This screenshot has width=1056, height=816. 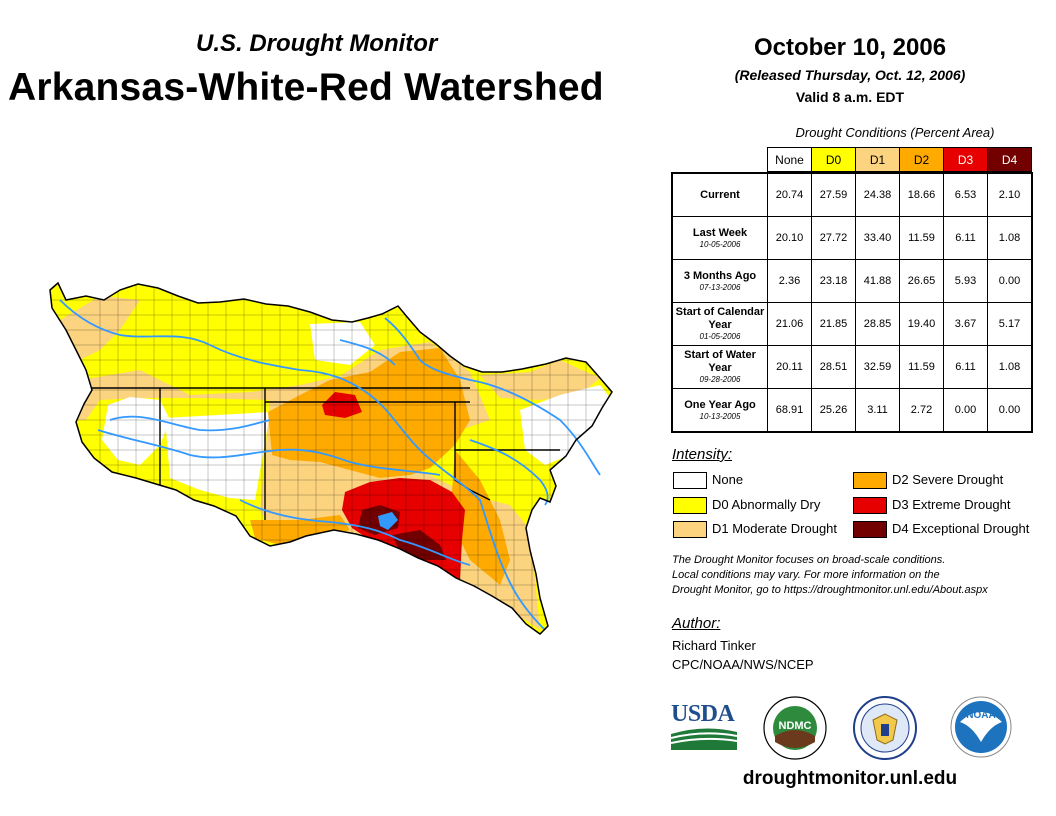 What do you see at coordinates (833, 238) in the screenshot?
I see `table-cell: 27.72` at bounding box center [833, 238].